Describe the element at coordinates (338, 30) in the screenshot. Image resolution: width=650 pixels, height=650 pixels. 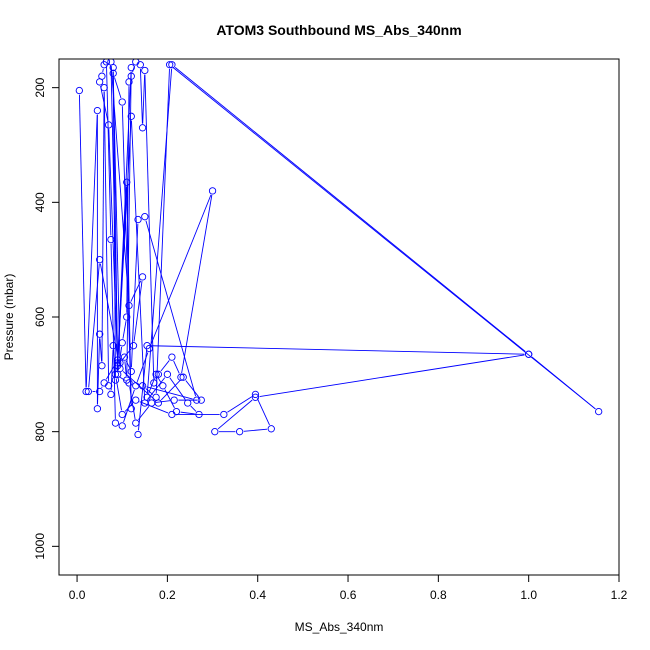
I see `chart-title: ATOM3 Southbound MS_Abs_340nm` at that location.